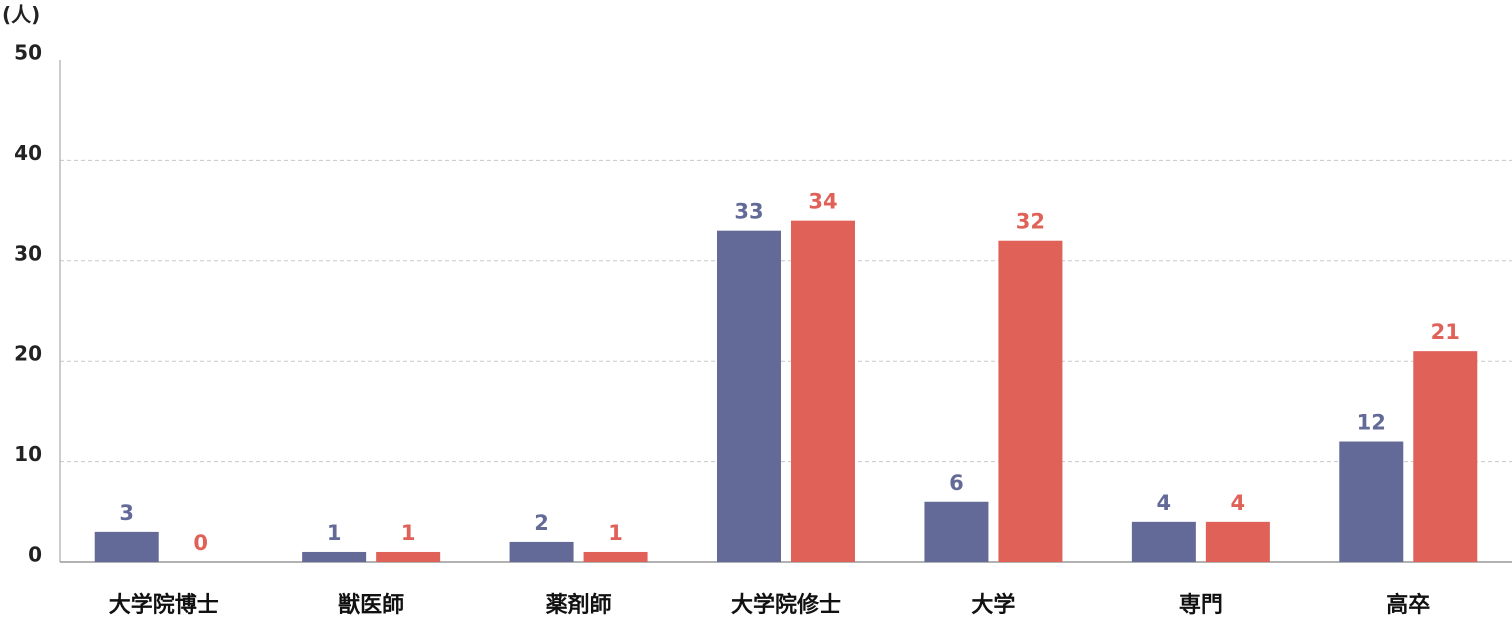  I want to click on y-tick-label: 20, so click(28, 354).